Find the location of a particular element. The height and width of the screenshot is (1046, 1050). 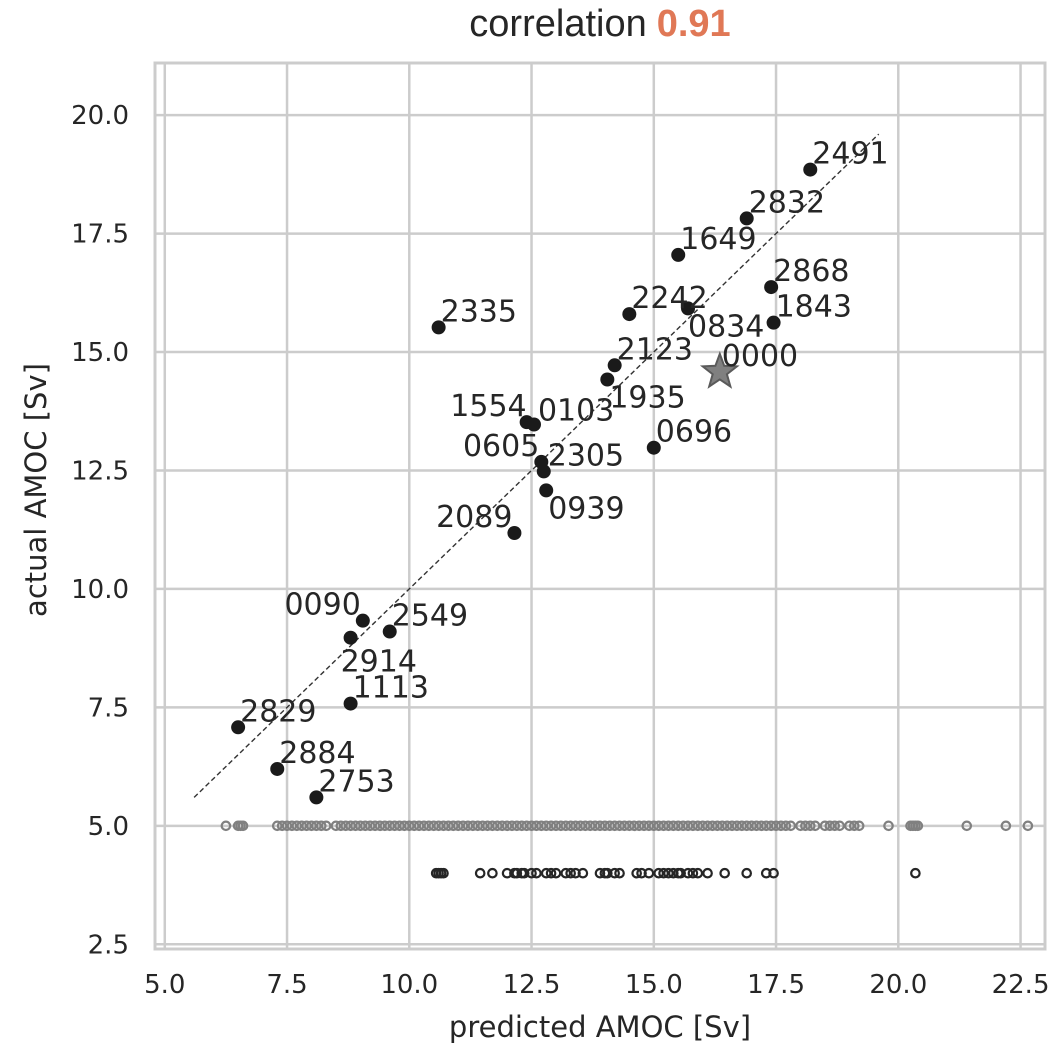

point-label: 0605 is located at coordinates (501, 446).